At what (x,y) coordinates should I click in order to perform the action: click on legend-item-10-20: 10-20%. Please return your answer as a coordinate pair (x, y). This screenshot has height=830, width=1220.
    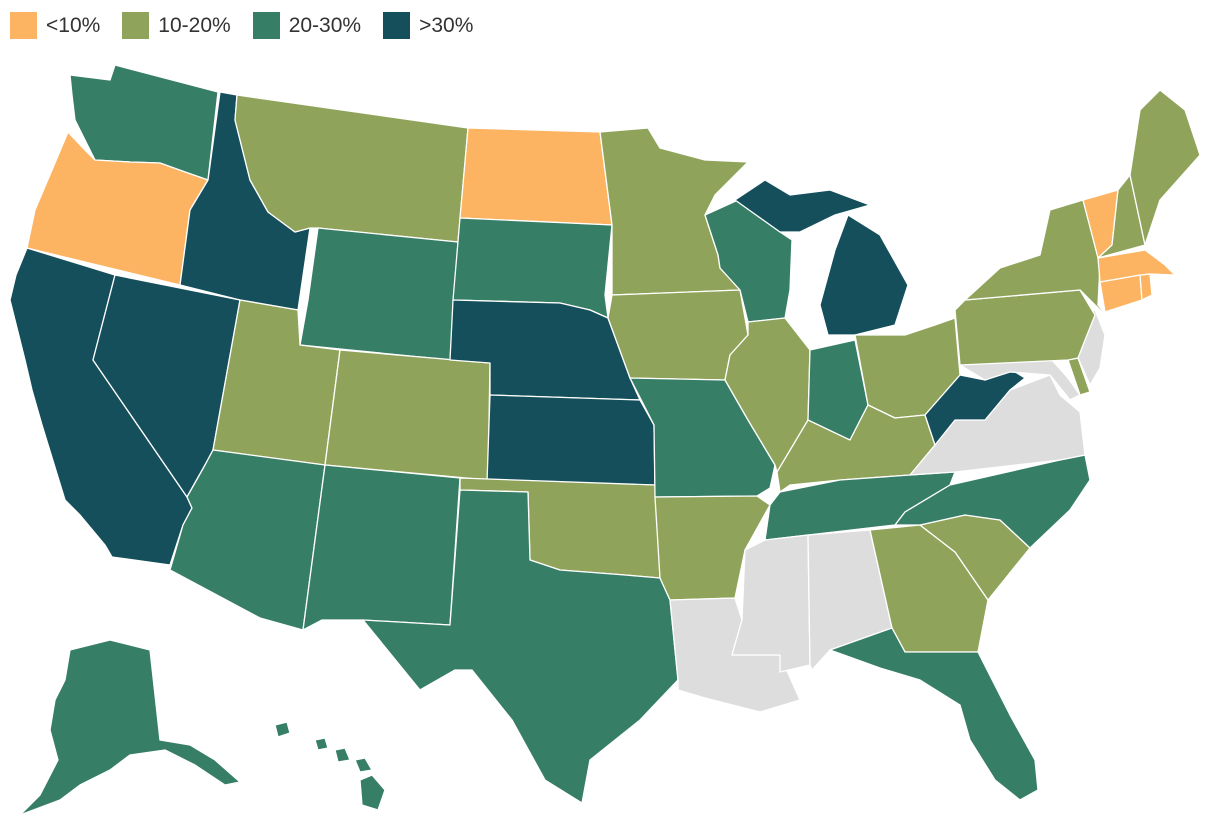
    Looking at the image, I should click on (176, 25).